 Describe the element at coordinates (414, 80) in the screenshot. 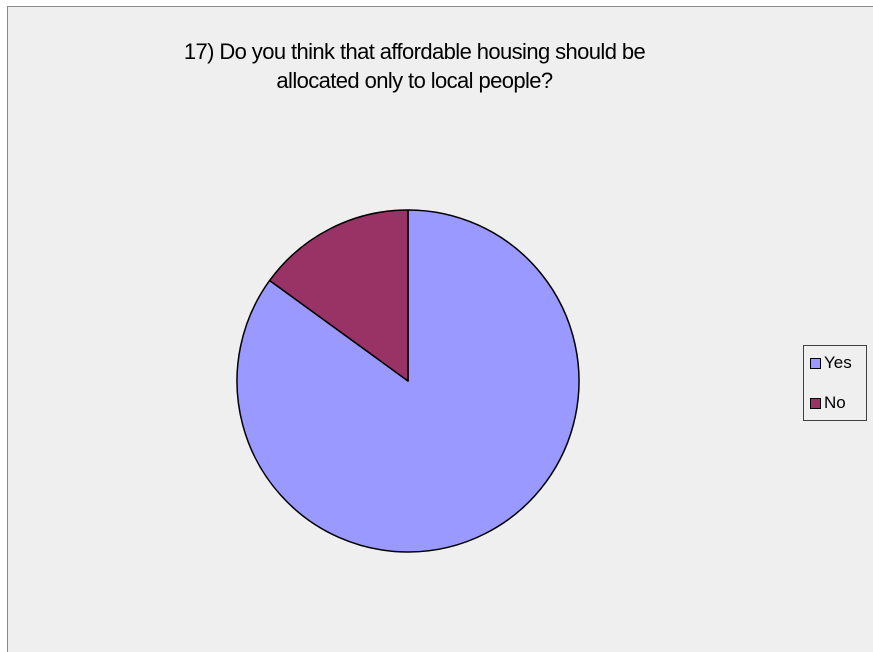

I see `chart-title-line-2: allocated only to local people?` at that location.